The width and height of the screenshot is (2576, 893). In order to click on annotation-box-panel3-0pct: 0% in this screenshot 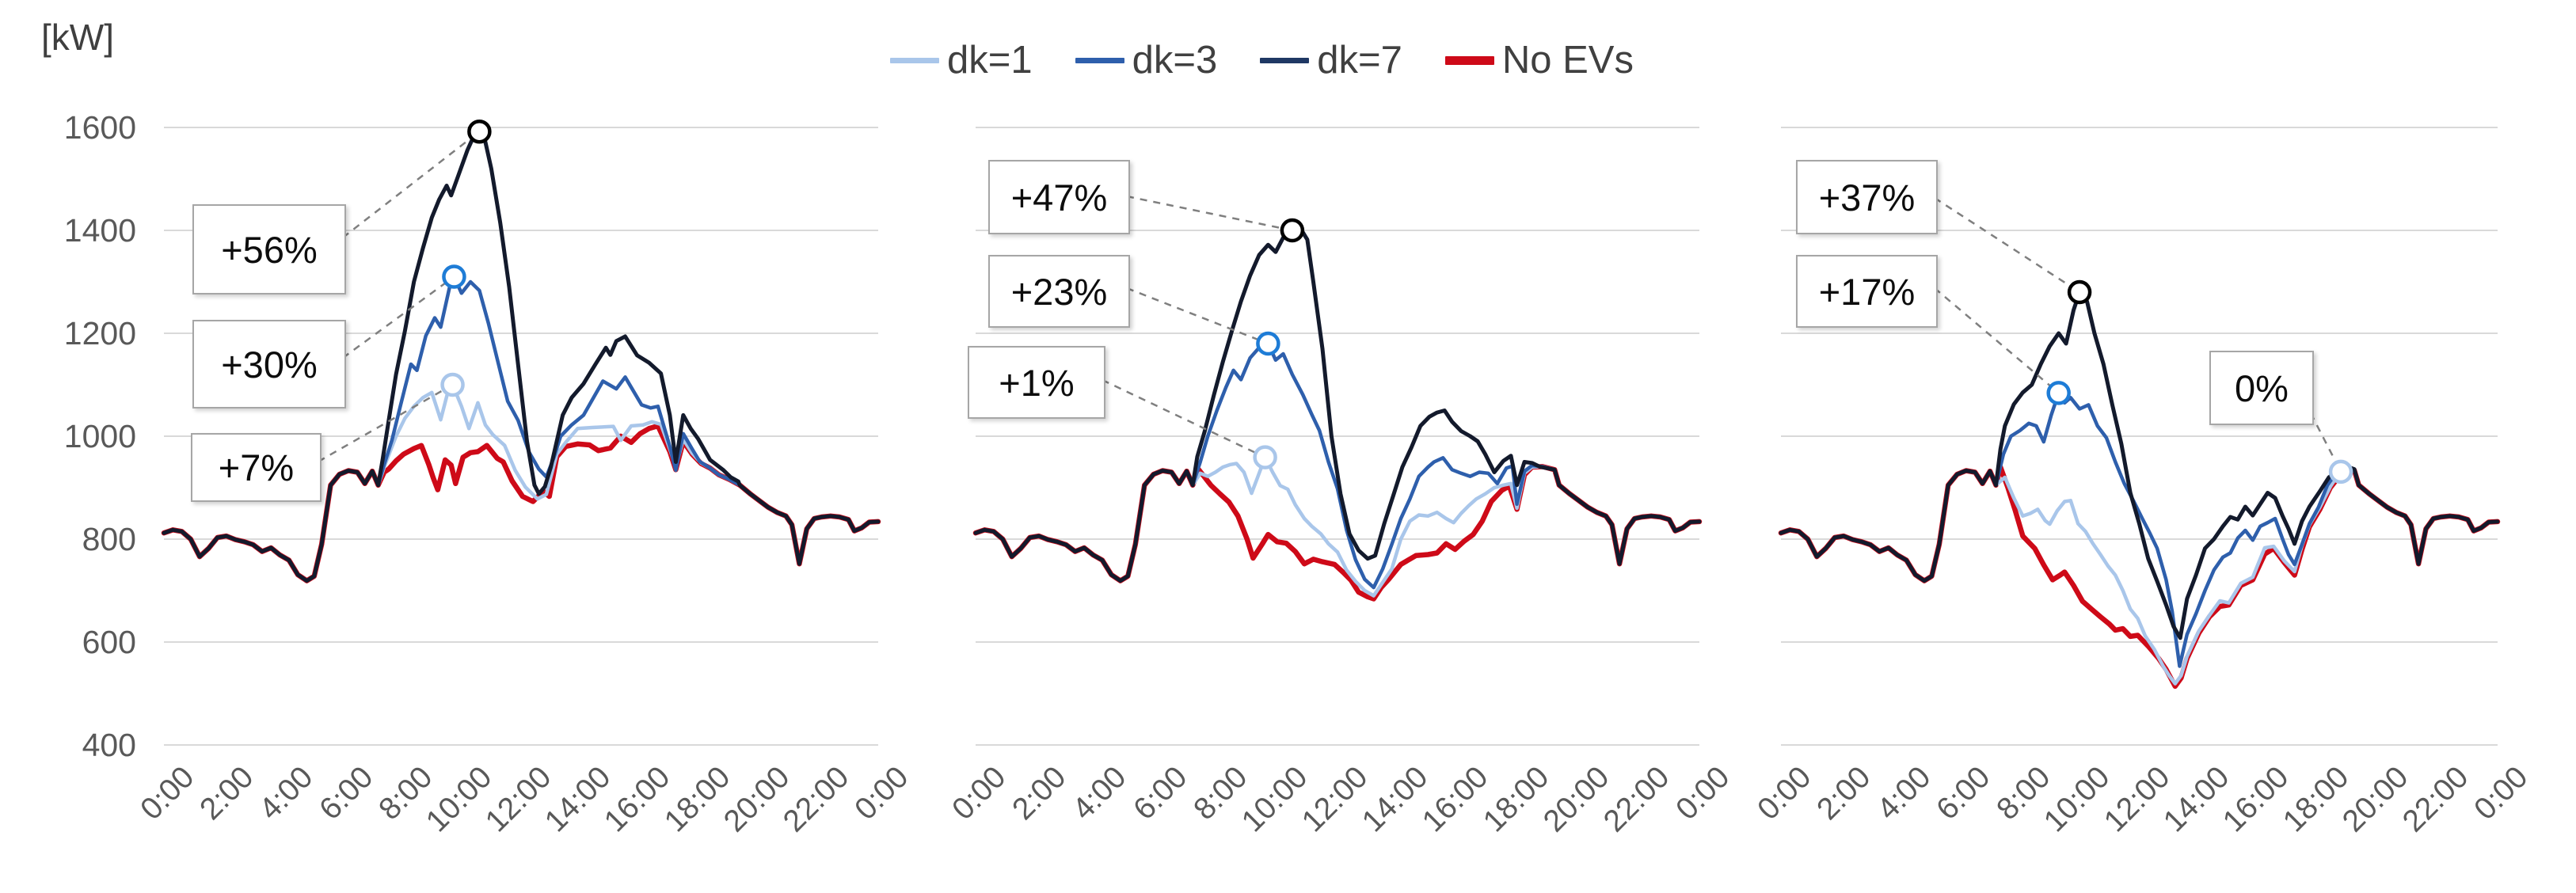, I will do `click(2261, 388)`.